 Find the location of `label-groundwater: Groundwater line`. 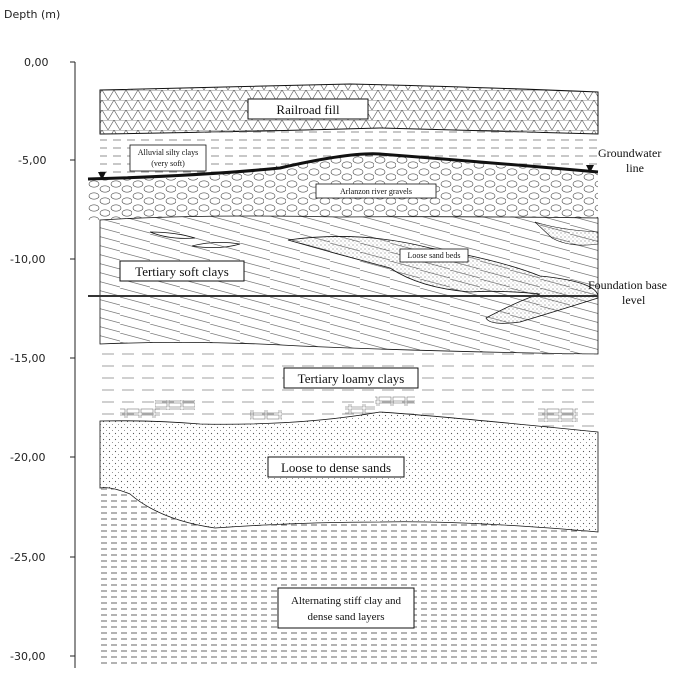

label-groundwater: Groundwater line is located at coordinates (629, 160).